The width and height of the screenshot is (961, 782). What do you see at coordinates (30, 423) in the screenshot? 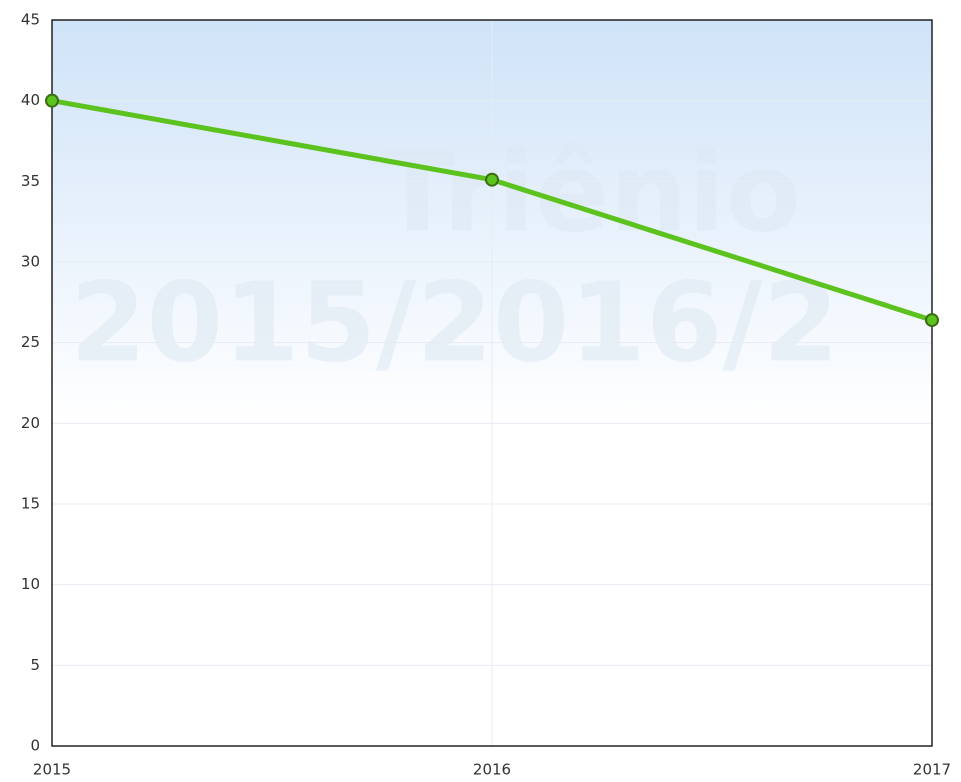
I see `y-tick-label: 20` at bounding box center [30, 423].